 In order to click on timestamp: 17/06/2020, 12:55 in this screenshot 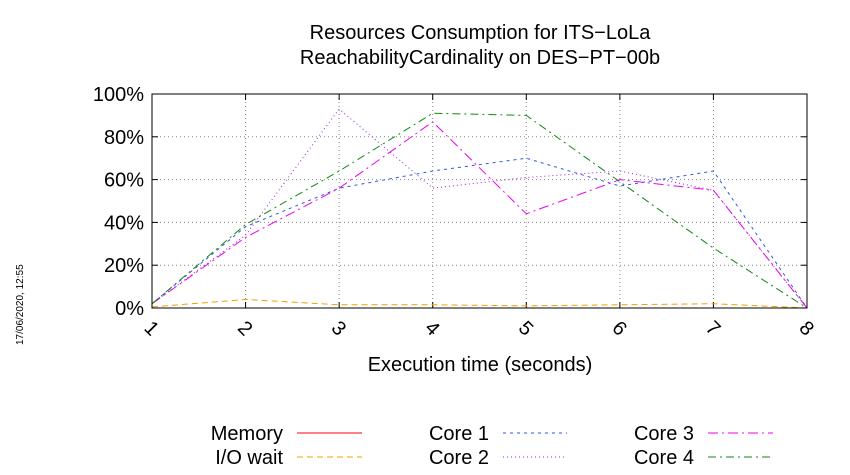, I will do `click(20, 304)`.